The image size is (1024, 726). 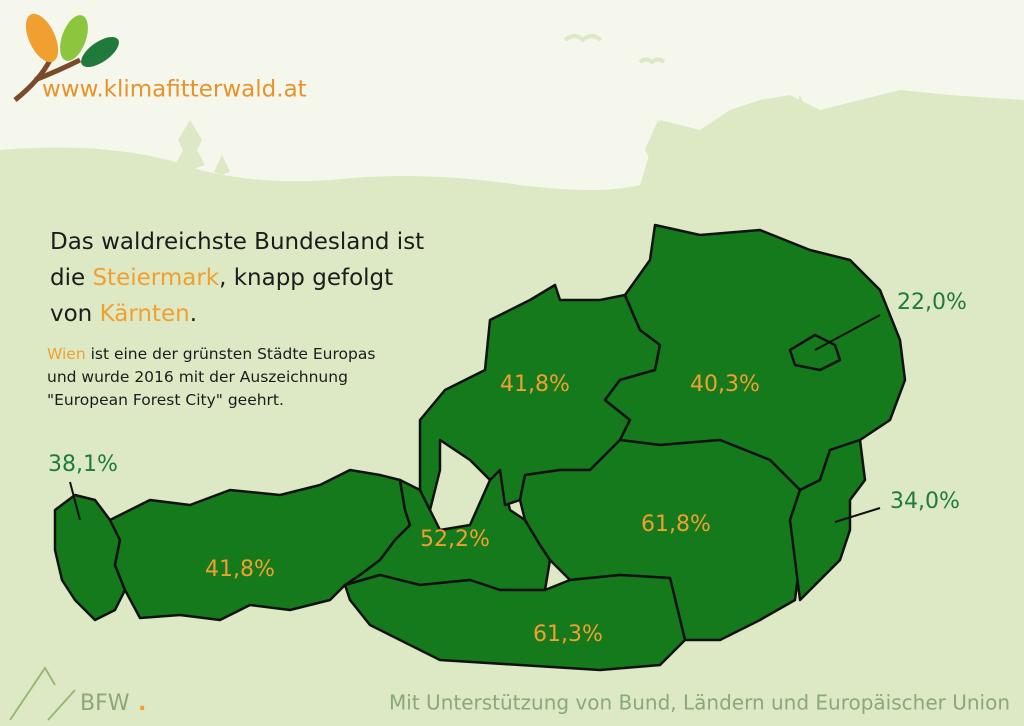 I want to click on note-segment: Wien, so click(x=66, y=354).